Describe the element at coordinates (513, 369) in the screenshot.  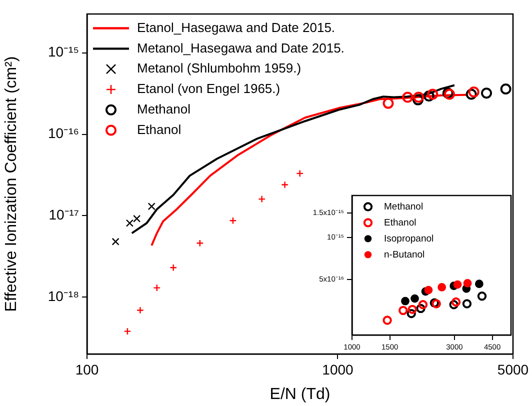
I see `x-tick-label: 5000` at that location.